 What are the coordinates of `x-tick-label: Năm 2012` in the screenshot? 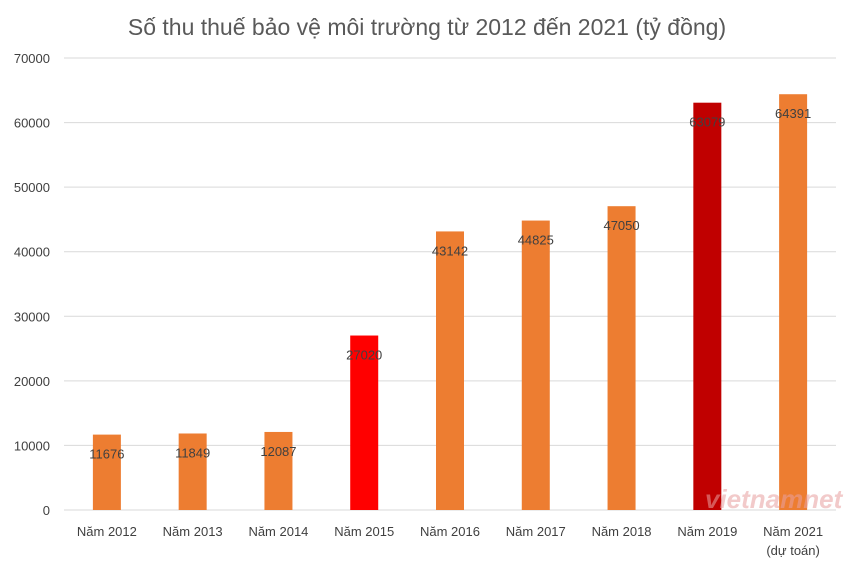 It's located at (107, 531).